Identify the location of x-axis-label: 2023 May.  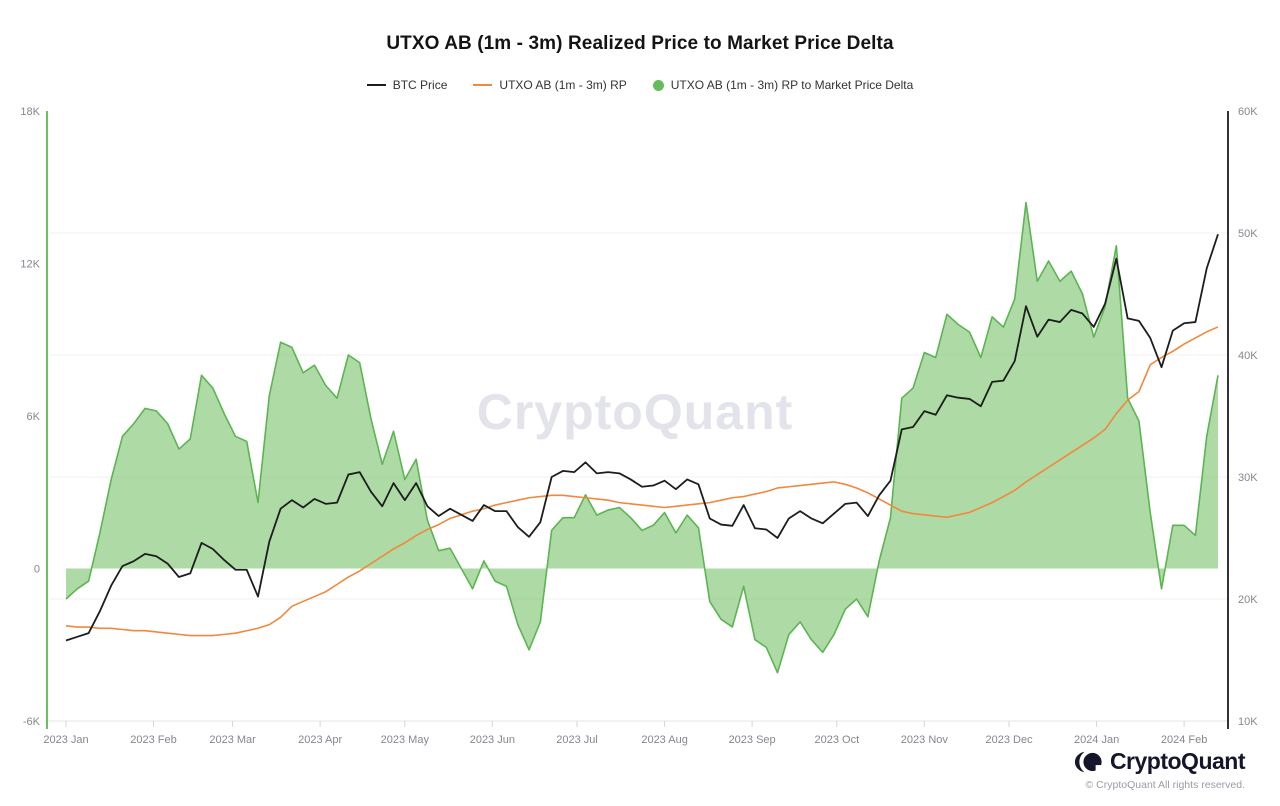
(405, 740).